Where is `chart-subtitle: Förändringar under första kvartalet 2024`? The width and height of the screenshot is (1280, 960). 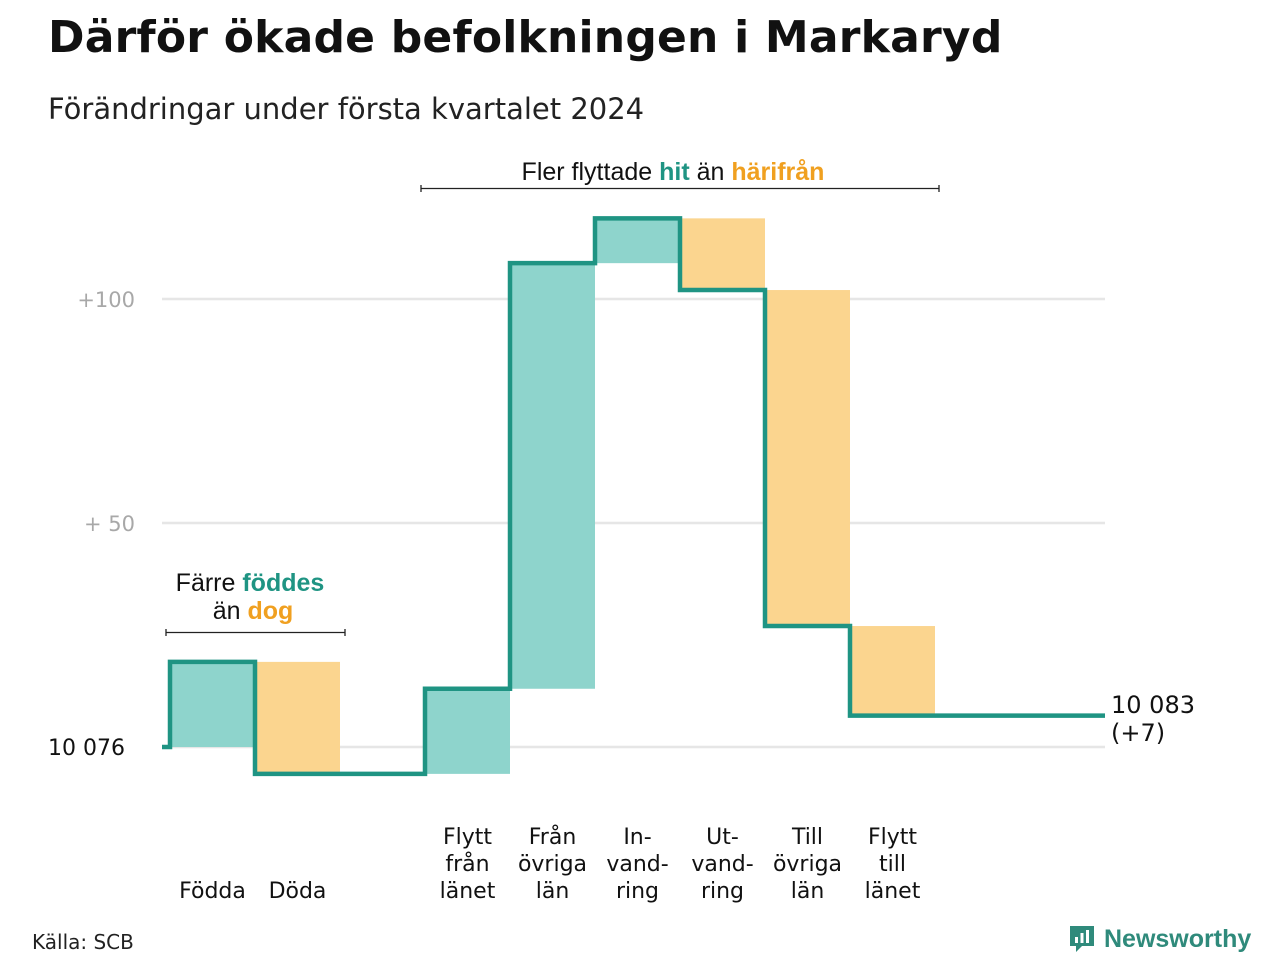 chart-subtitle: Förändringar under första kvartalet 2024 is located at coordinates (346, 109).